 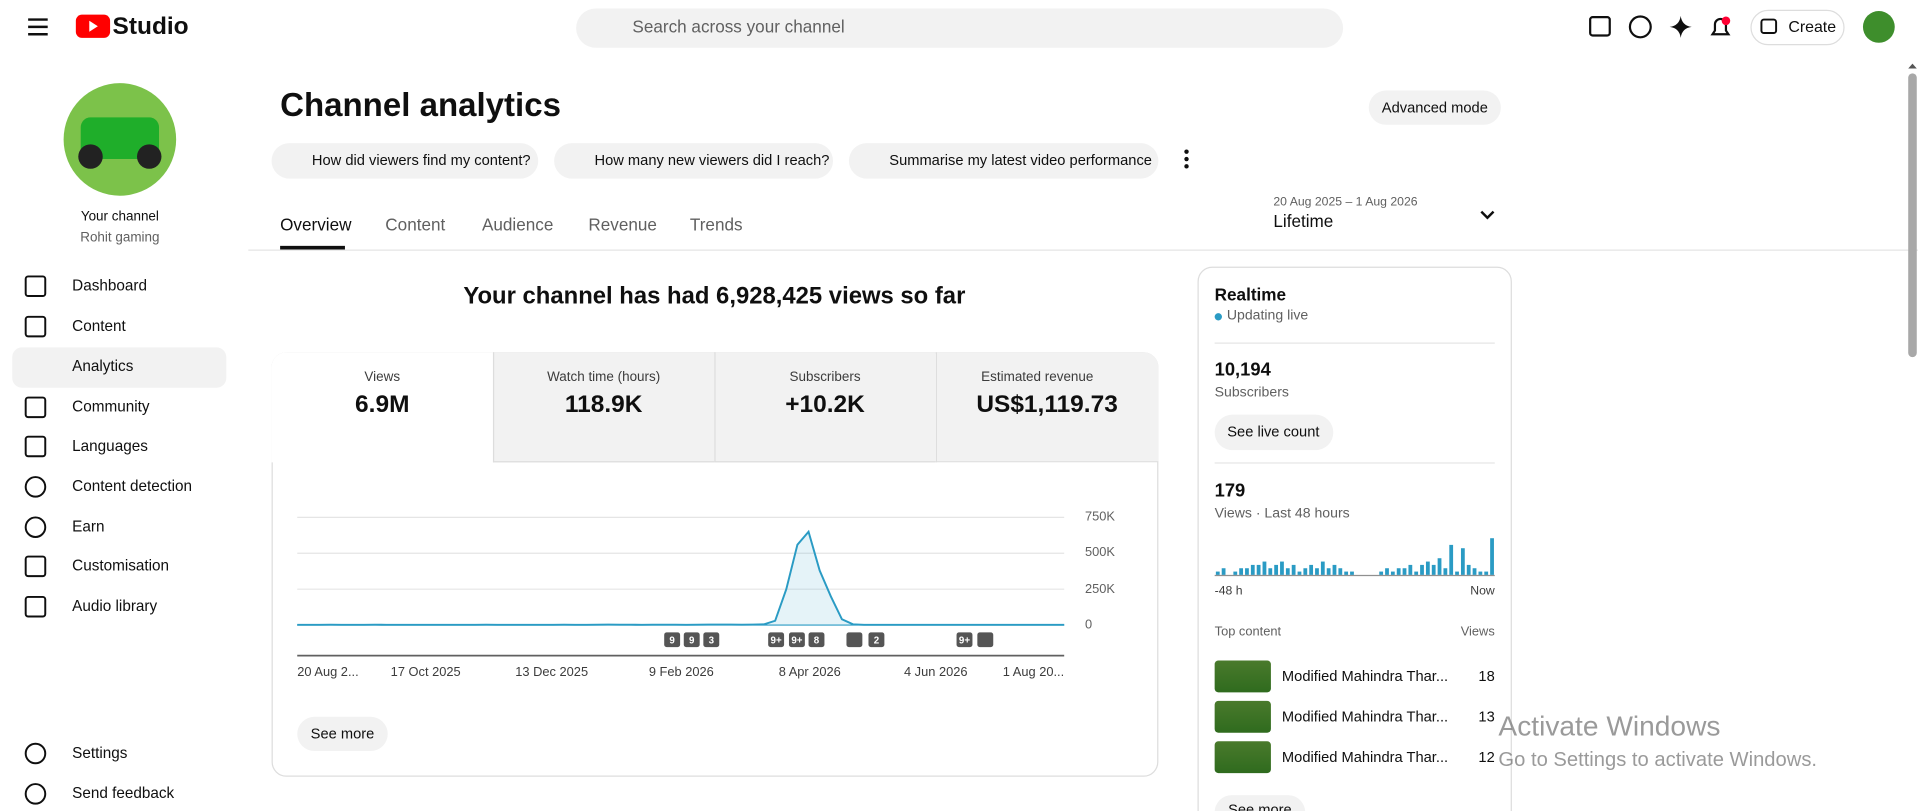 I want to click on realtime-views: 179, so click(x=1230, y=491).